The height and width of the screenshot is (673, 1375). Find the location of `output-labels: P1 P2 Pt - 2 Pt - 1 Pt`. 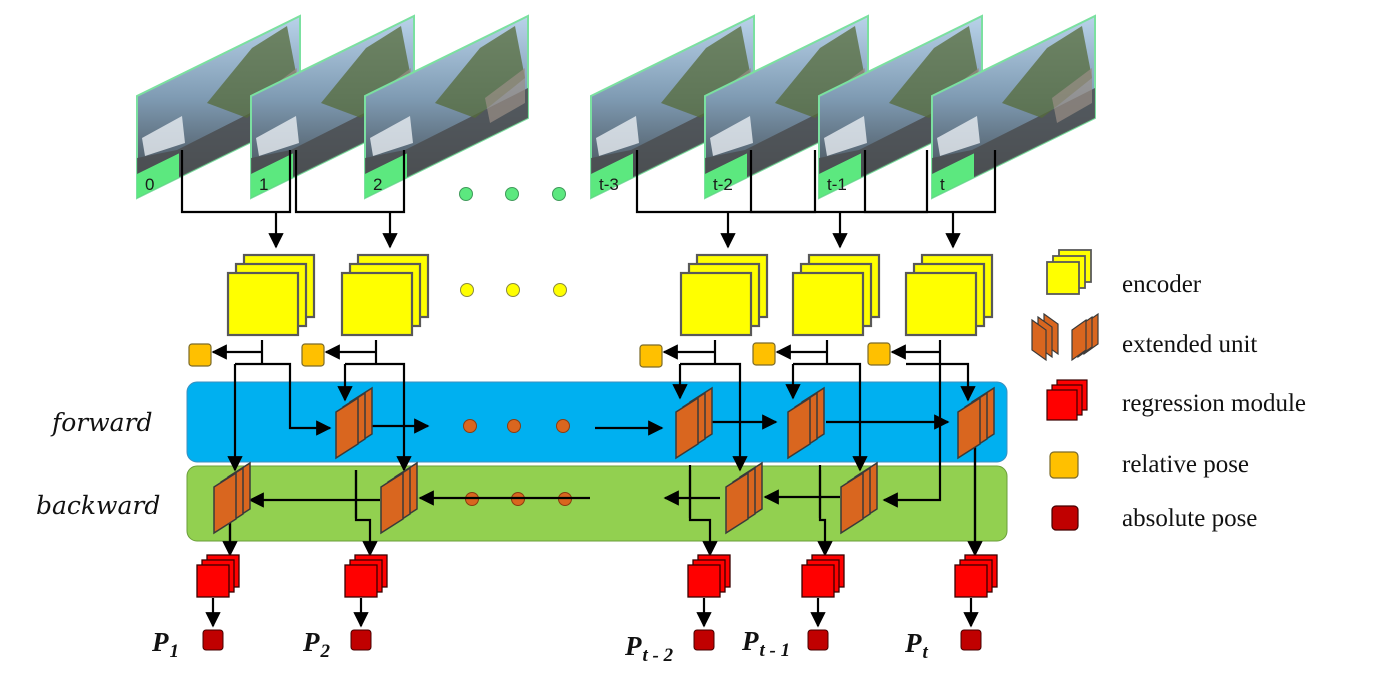

output-labels: P1 P2 Pt - 2 Pt - 1 Pt is located at coordinates (540, 646).